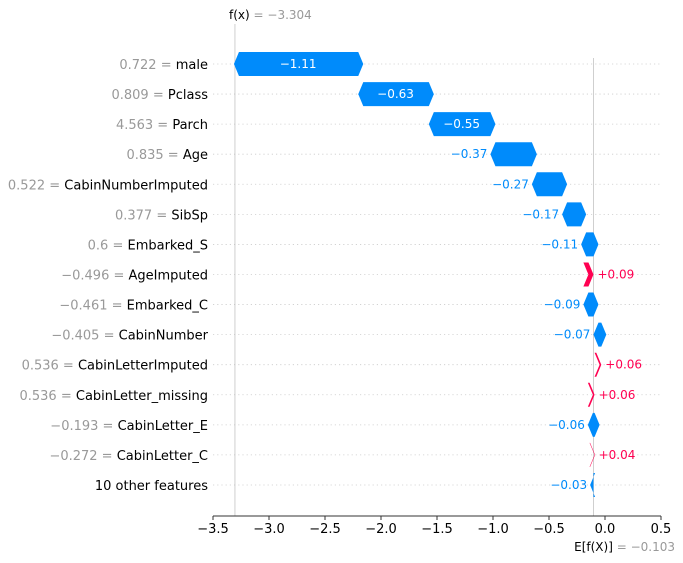  I want to click on feature-name: male, so click(192, 65).